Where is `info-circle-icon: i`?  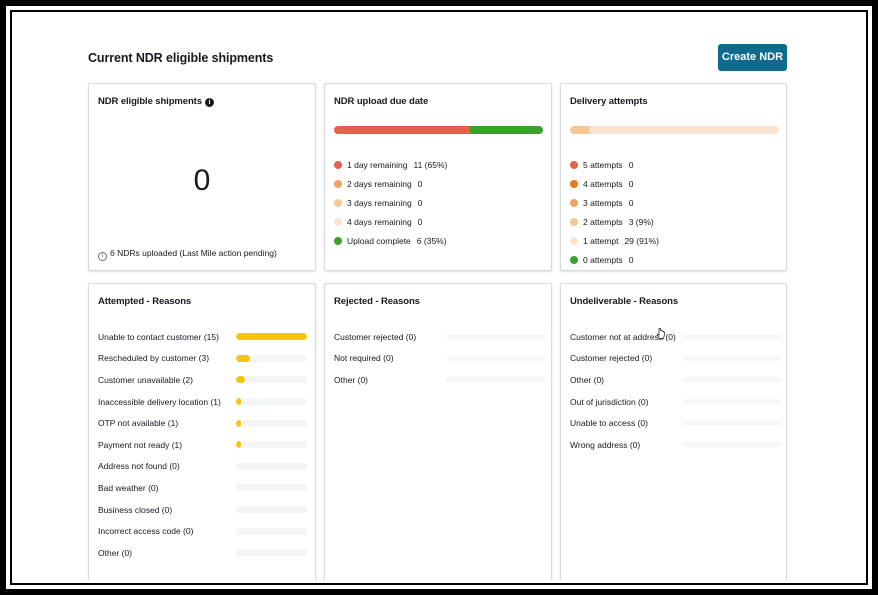
info-circle-icon: i is located at coordinates (102, 256).